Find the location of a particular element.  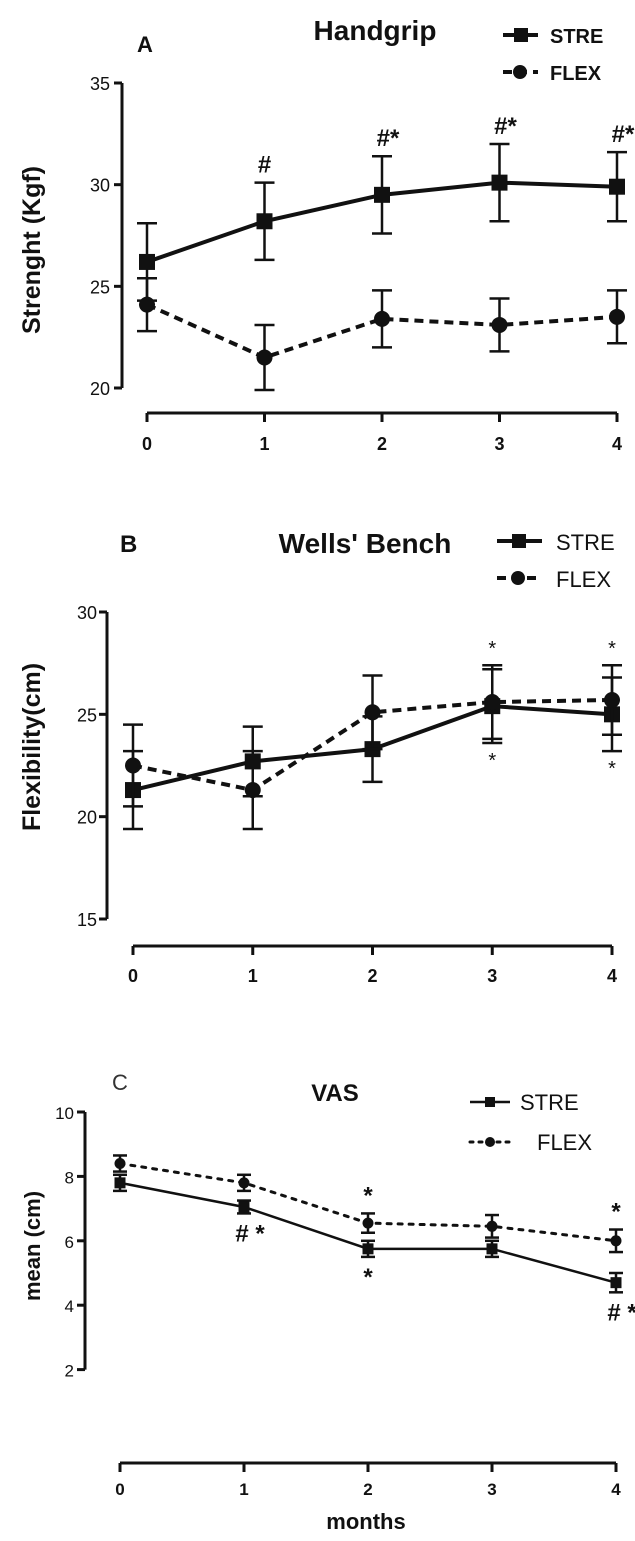

y-tick-label: 4 is located at coordinates (69, 1306).